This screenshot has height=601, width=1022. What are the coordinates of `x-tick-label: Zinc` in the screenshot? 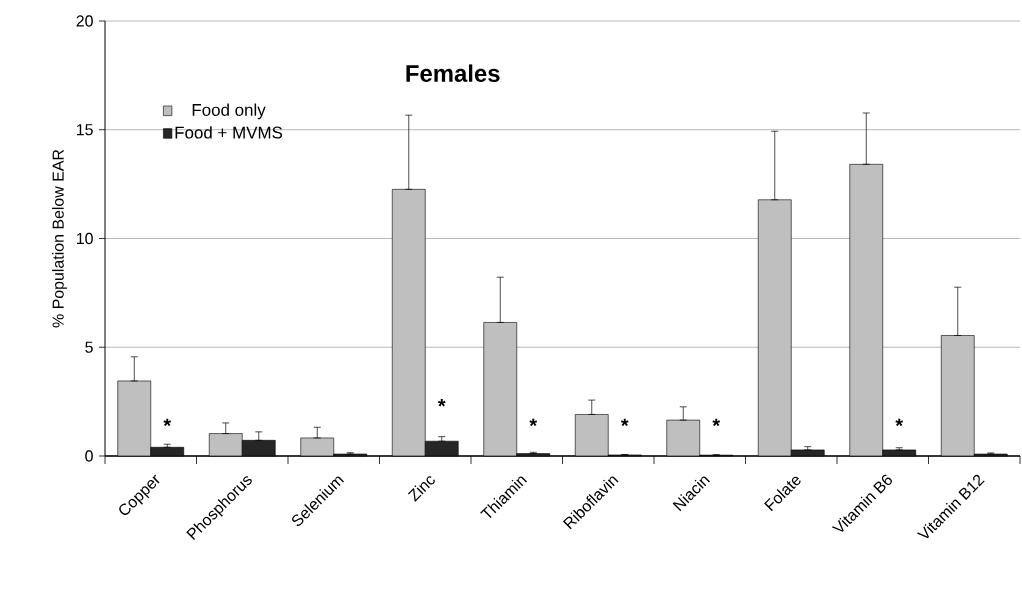 It's located at (421, 489).